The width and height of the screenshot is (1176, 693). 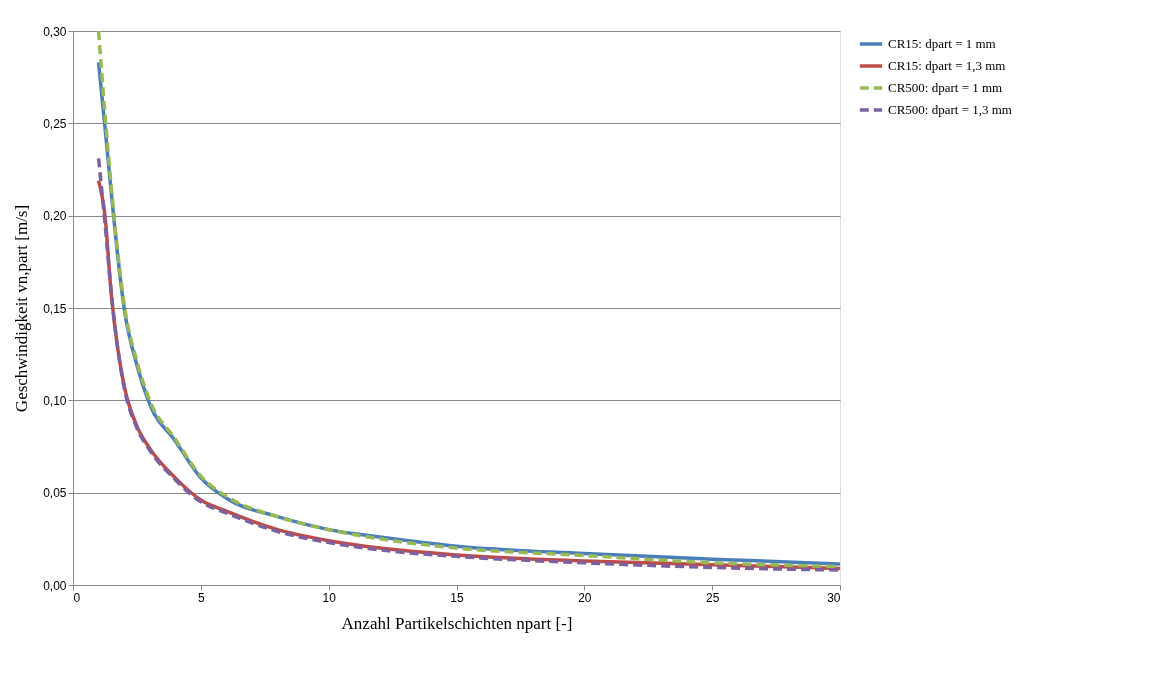 What do you see at coordinates (55, 493) in the screenshot?
I see `y-tick-label: 0,05` at bounding box center [55, 493].